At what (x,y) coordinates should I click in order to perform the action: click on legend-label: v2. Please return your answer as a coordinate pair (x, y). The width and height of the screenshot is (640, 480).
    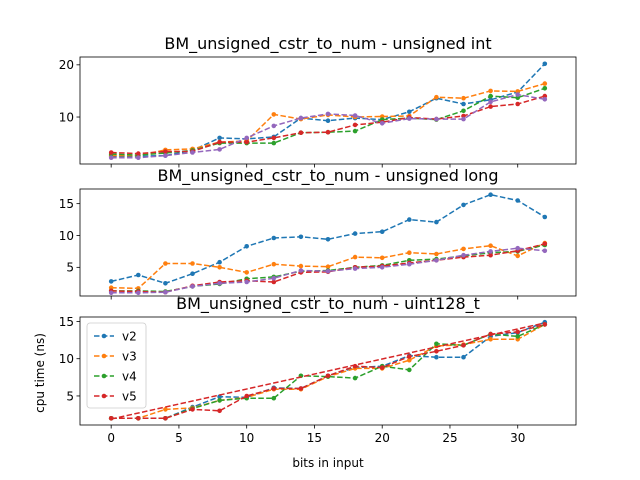
    Looking at the image, I should click on (129, 336).